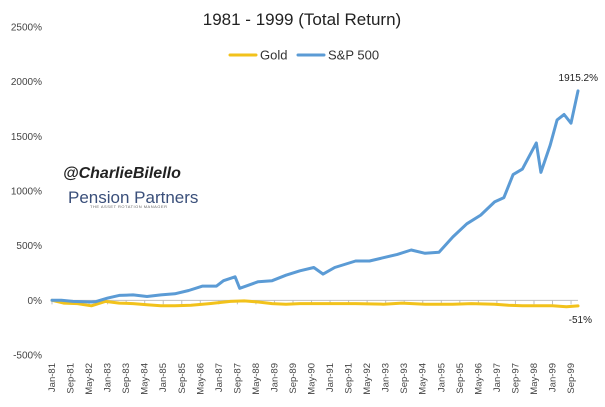 The height and width of the screenshot is (407, 605). I want to click on x-tick-label: May-96, so click(478, 379).